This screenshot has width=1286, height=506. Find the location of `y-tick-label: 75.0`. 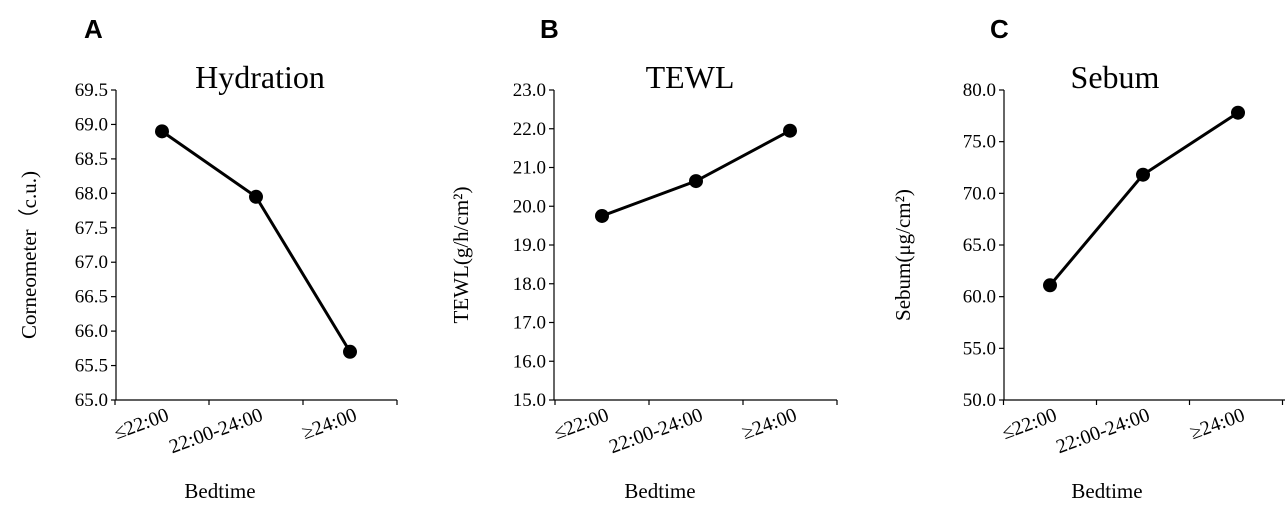

y-tick-label: 75.0 is located at coordinates (979, 142).